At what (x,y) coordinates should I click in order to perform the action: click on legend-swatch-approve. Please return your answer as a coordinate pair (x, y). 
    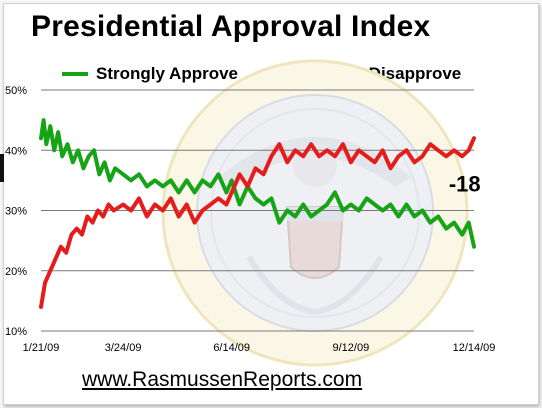
    Looking at the image, I should click on (75, 74).